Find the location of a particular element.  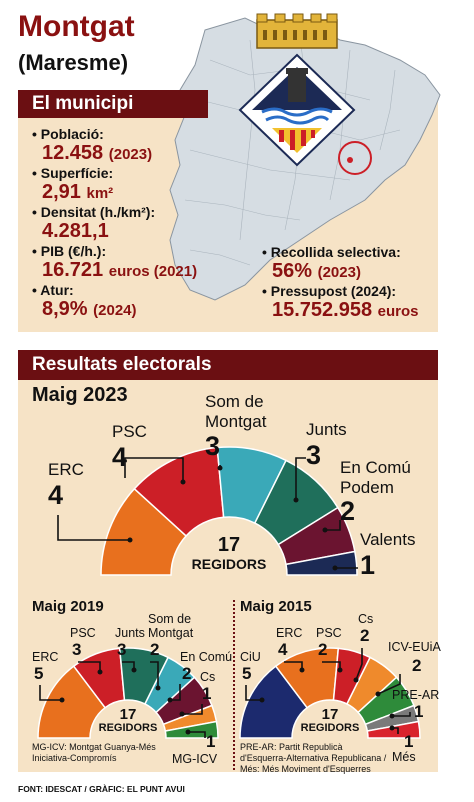

stat-value: 4.281,1 is located at coordinates (75, 231).